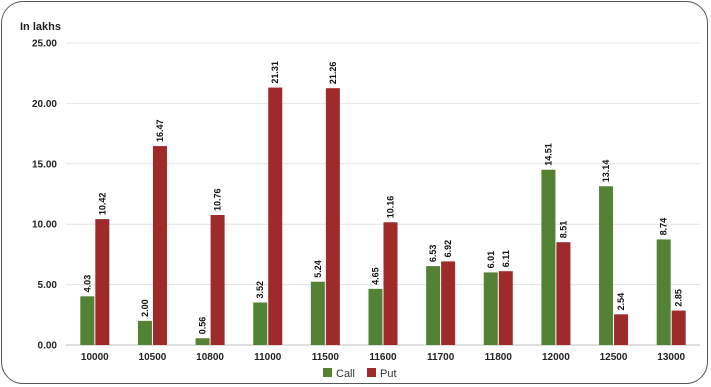 Image resolution: width=711 pixels, height=387 pixels. I want to click on unit-label: In lakhs, so click(40, 27).